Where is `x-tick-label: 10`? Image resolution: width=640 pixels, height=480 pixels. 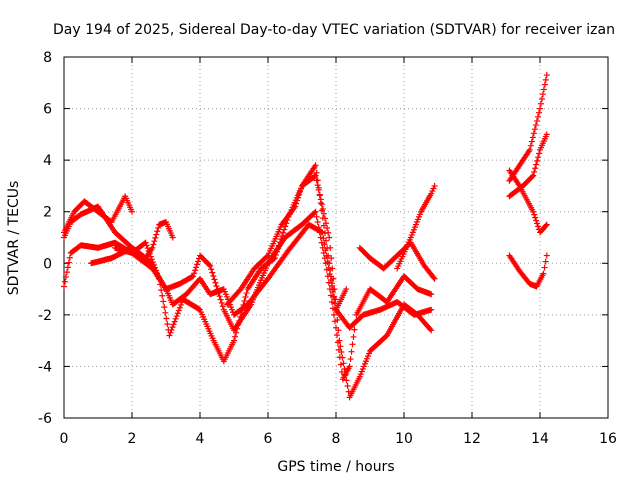 x-tick-label: 10 is located at coordinates (404, 439).